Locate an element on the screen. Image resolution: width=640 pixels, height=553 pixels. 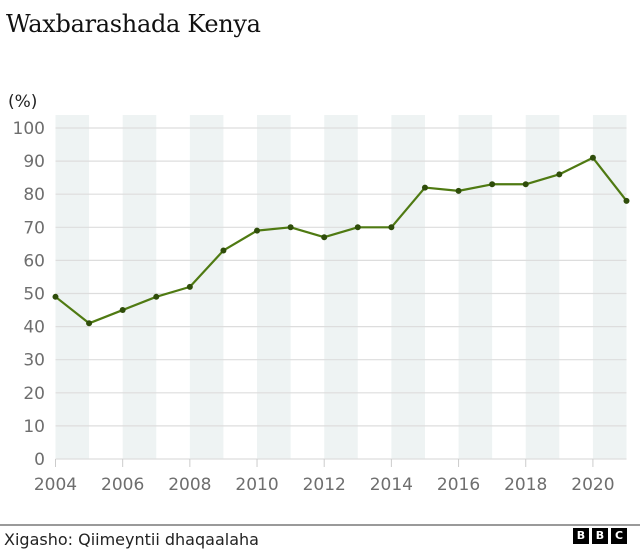
y-tick-label: 50 is located at coordinates (34, 295).